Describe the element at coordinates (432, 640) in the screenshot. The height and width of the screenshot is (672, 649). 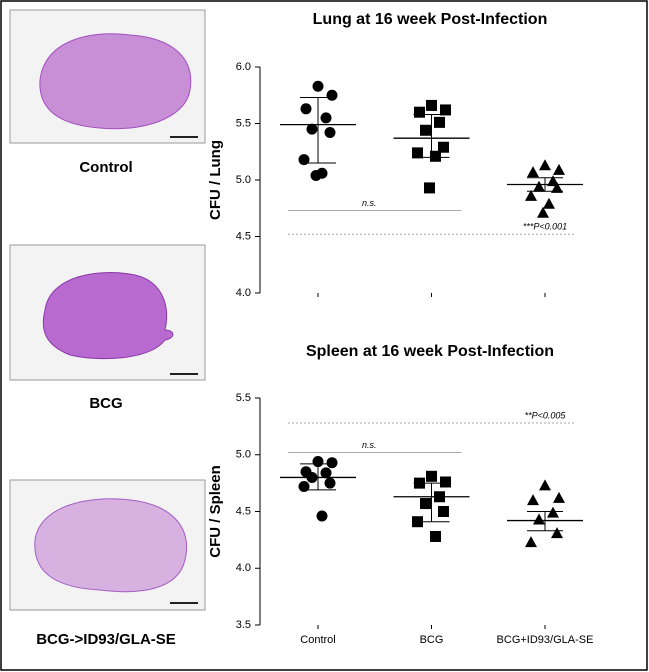
I see `x-tick-label: BCG` at that location.